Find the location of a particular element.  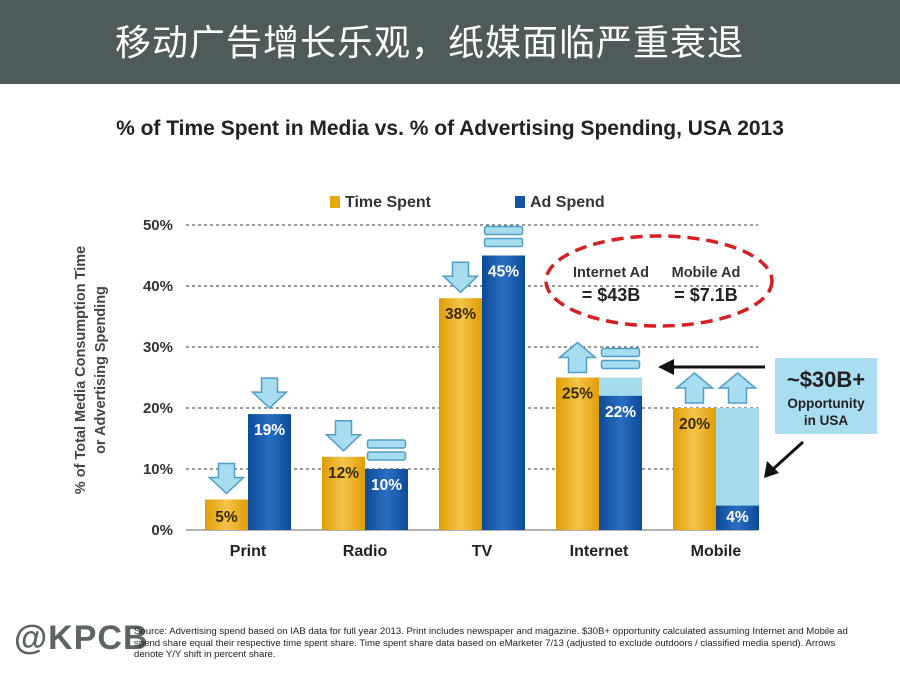

y-tick-label: 10% is located at coordinates (158, 469).